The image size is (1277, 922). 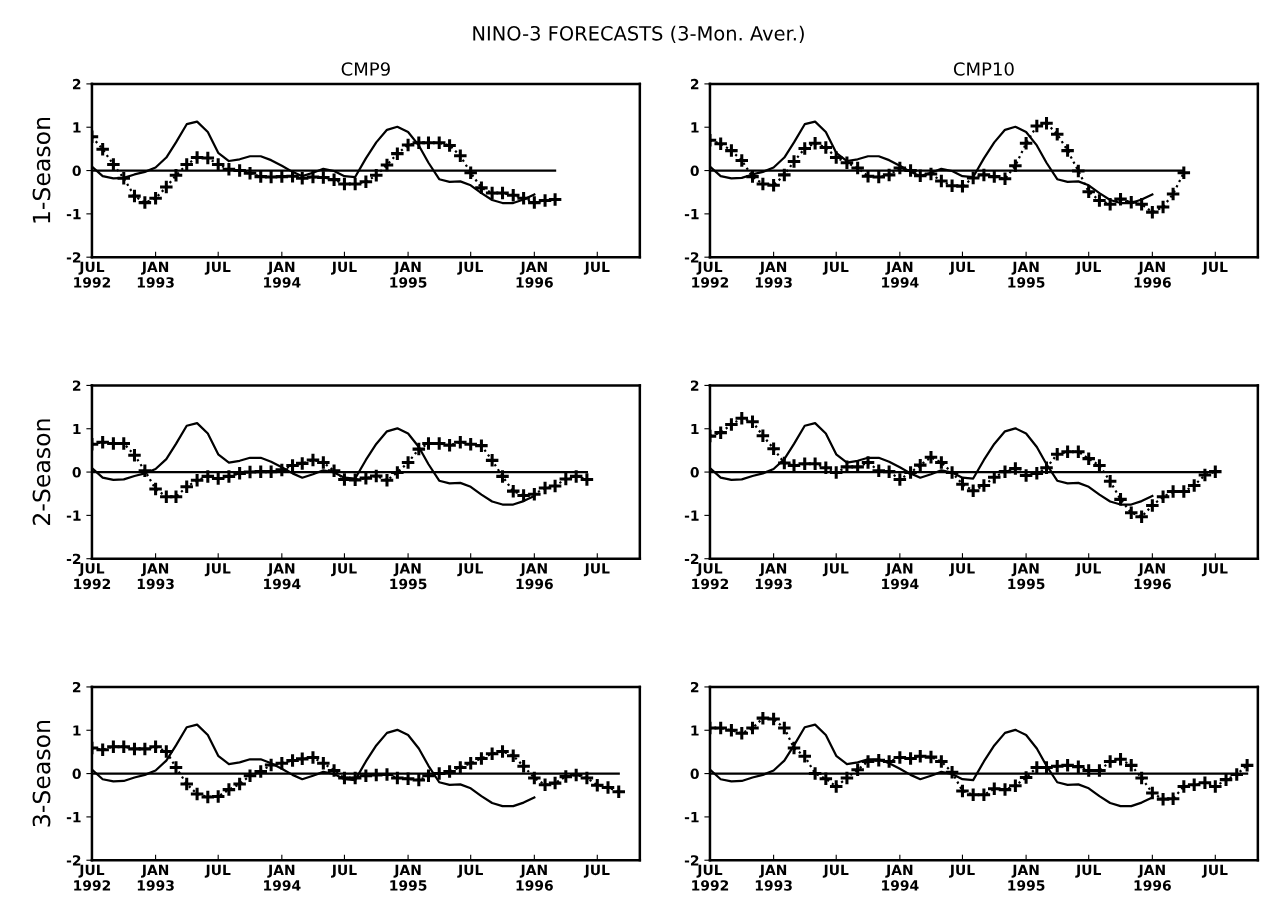 I want to click on chart-title: CMP9, so click(x=365, y=69).